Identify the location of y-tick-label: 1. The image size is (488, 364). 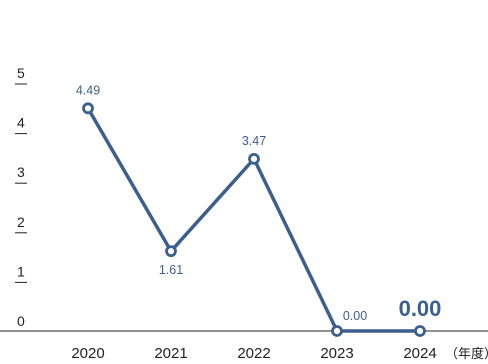
(21, 271).